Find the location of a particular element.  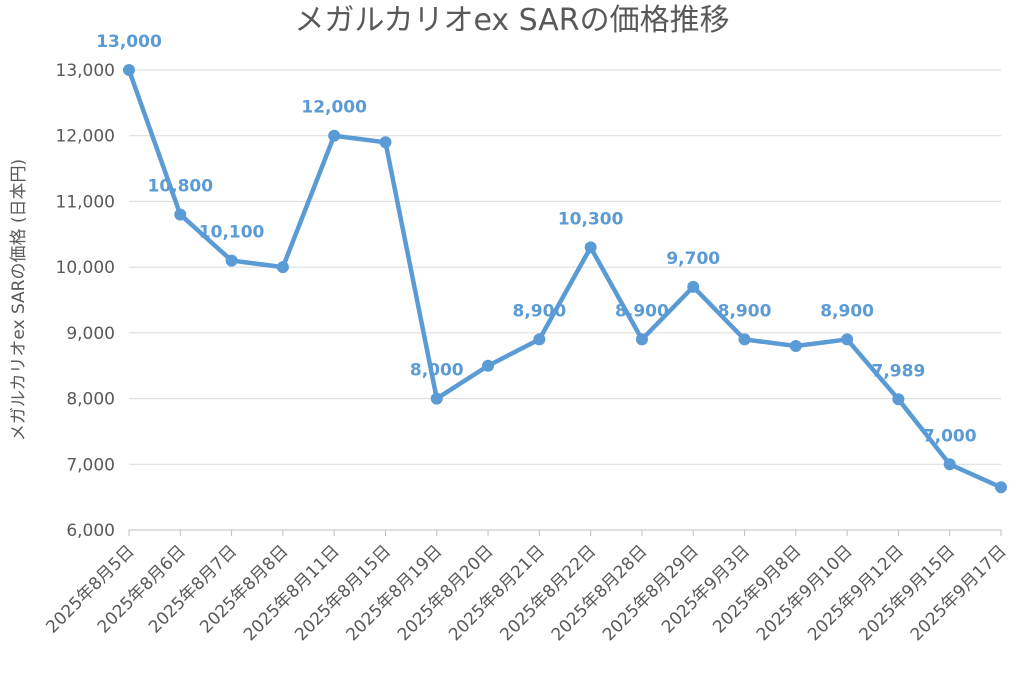

x-tick-label: 2025年8月6日 is located at coordinates (142, 589).